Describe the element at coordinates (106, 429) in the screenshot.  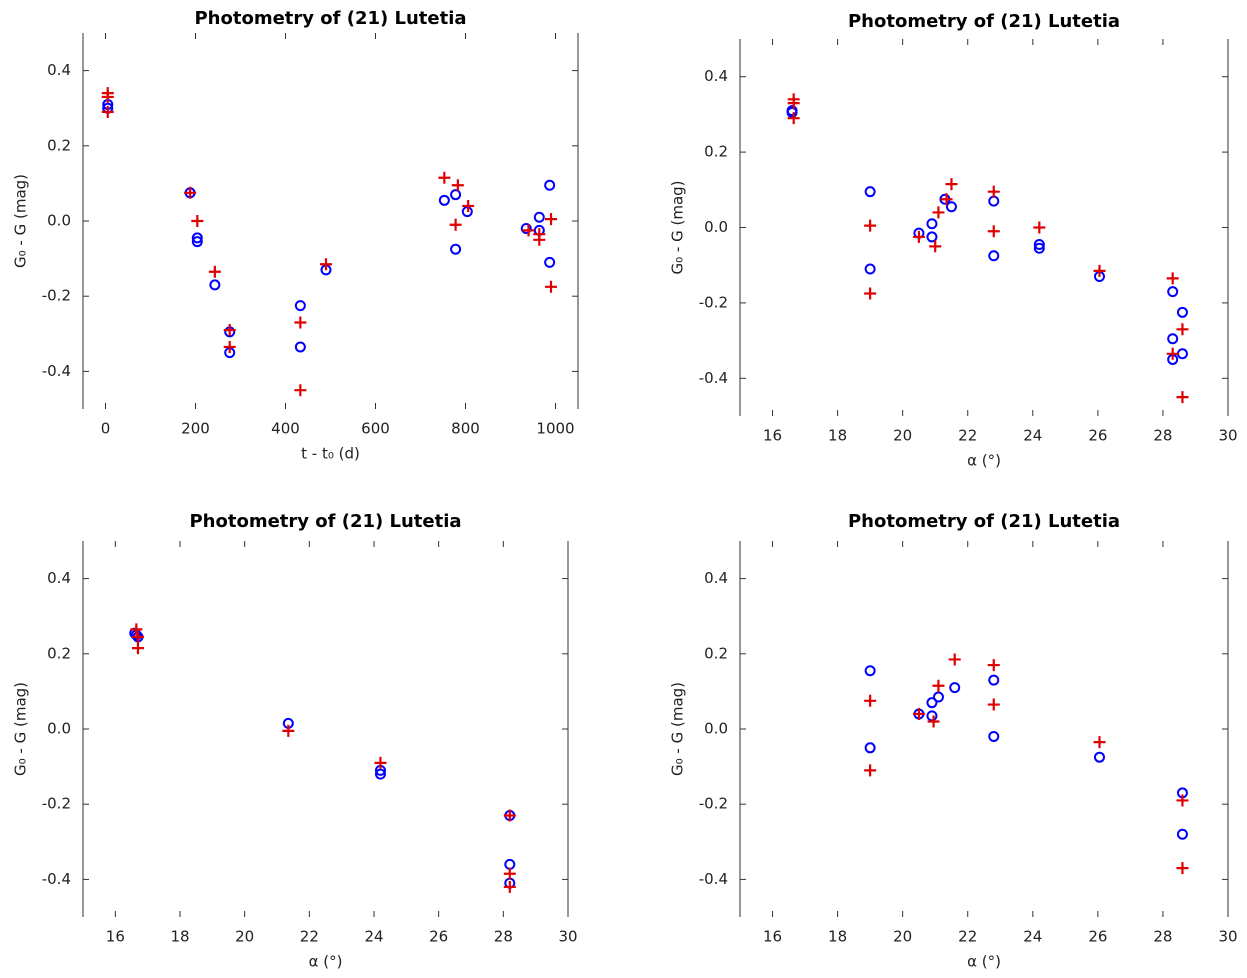
I see `x-tick-label: 0` at that location.